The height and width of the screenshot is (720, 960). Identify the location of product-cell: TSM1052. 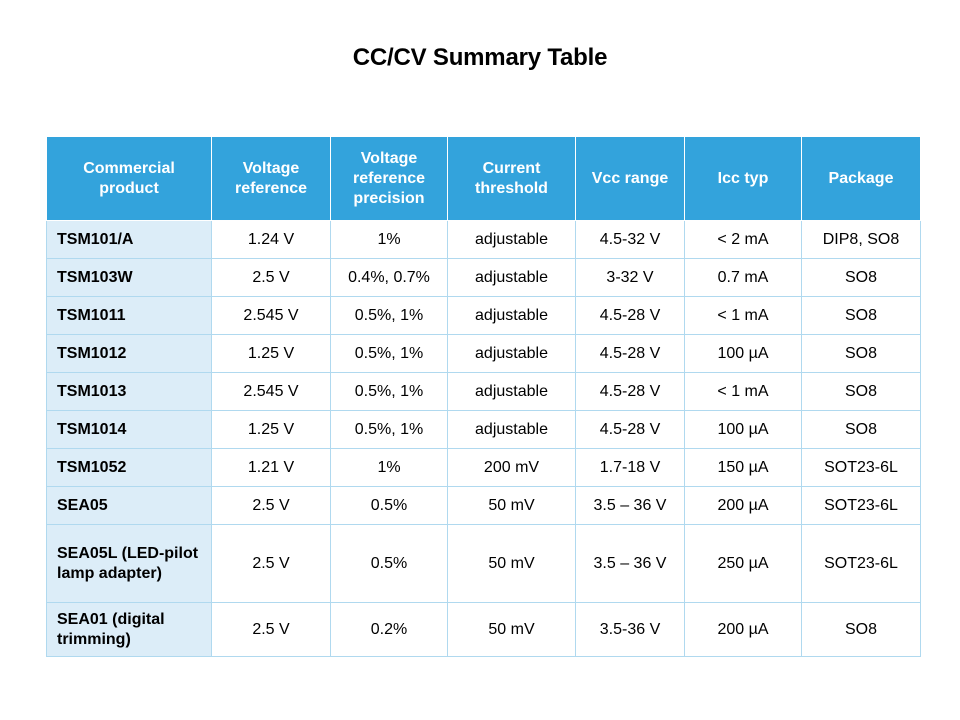
(129, 467).